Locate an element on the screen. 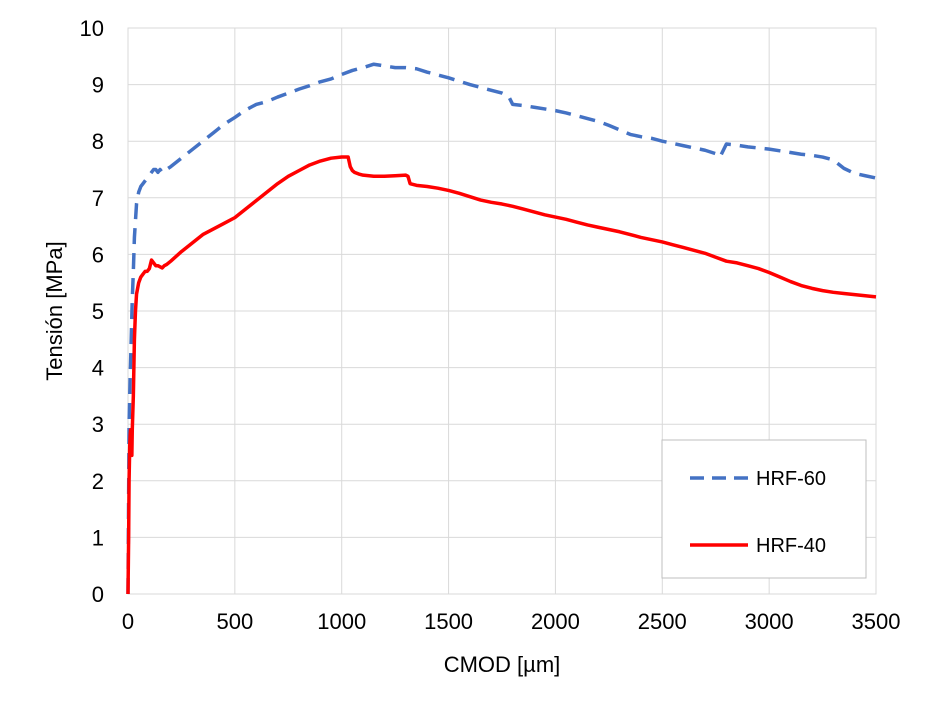 This screenshot has width=930, height=701. legend-label-hrf-60: HRF-60 is located at coordinates (791, 479).